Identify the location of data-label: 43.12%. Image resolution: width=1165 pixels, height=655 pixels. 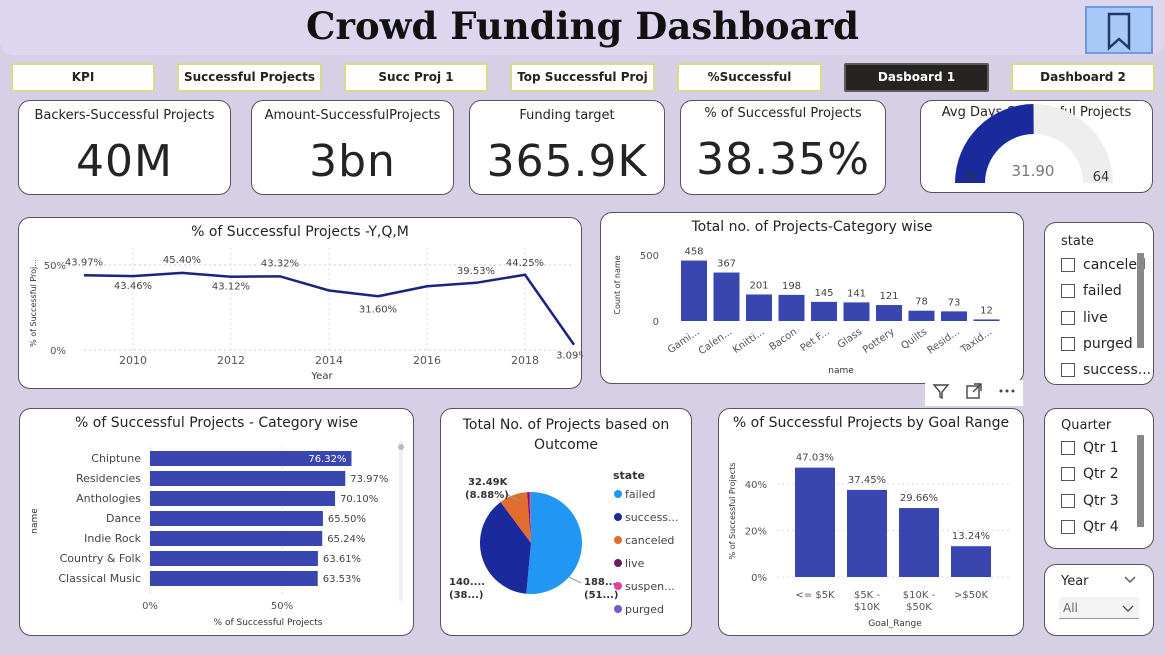
(231, 287).